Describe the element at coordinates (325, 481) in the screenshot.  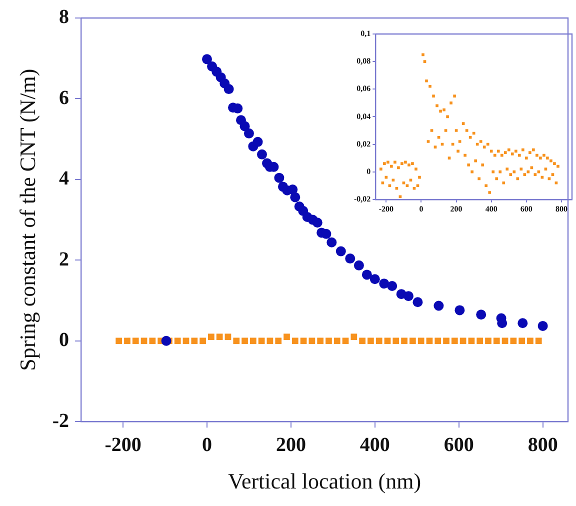
I see `x-axis-title: Vertical location (nm)` at that location.